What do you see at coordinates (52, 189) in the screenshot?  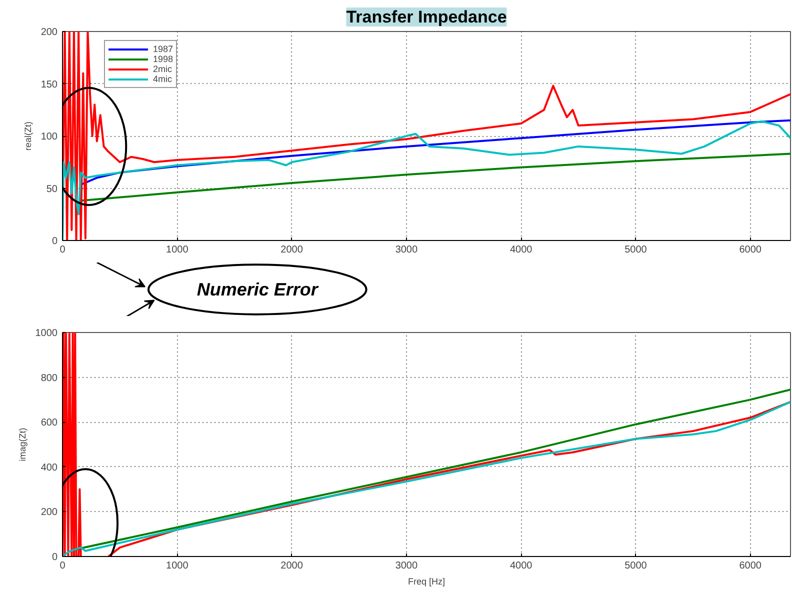 I see `y-tick-label: 50` at bounding box center [52, 189].